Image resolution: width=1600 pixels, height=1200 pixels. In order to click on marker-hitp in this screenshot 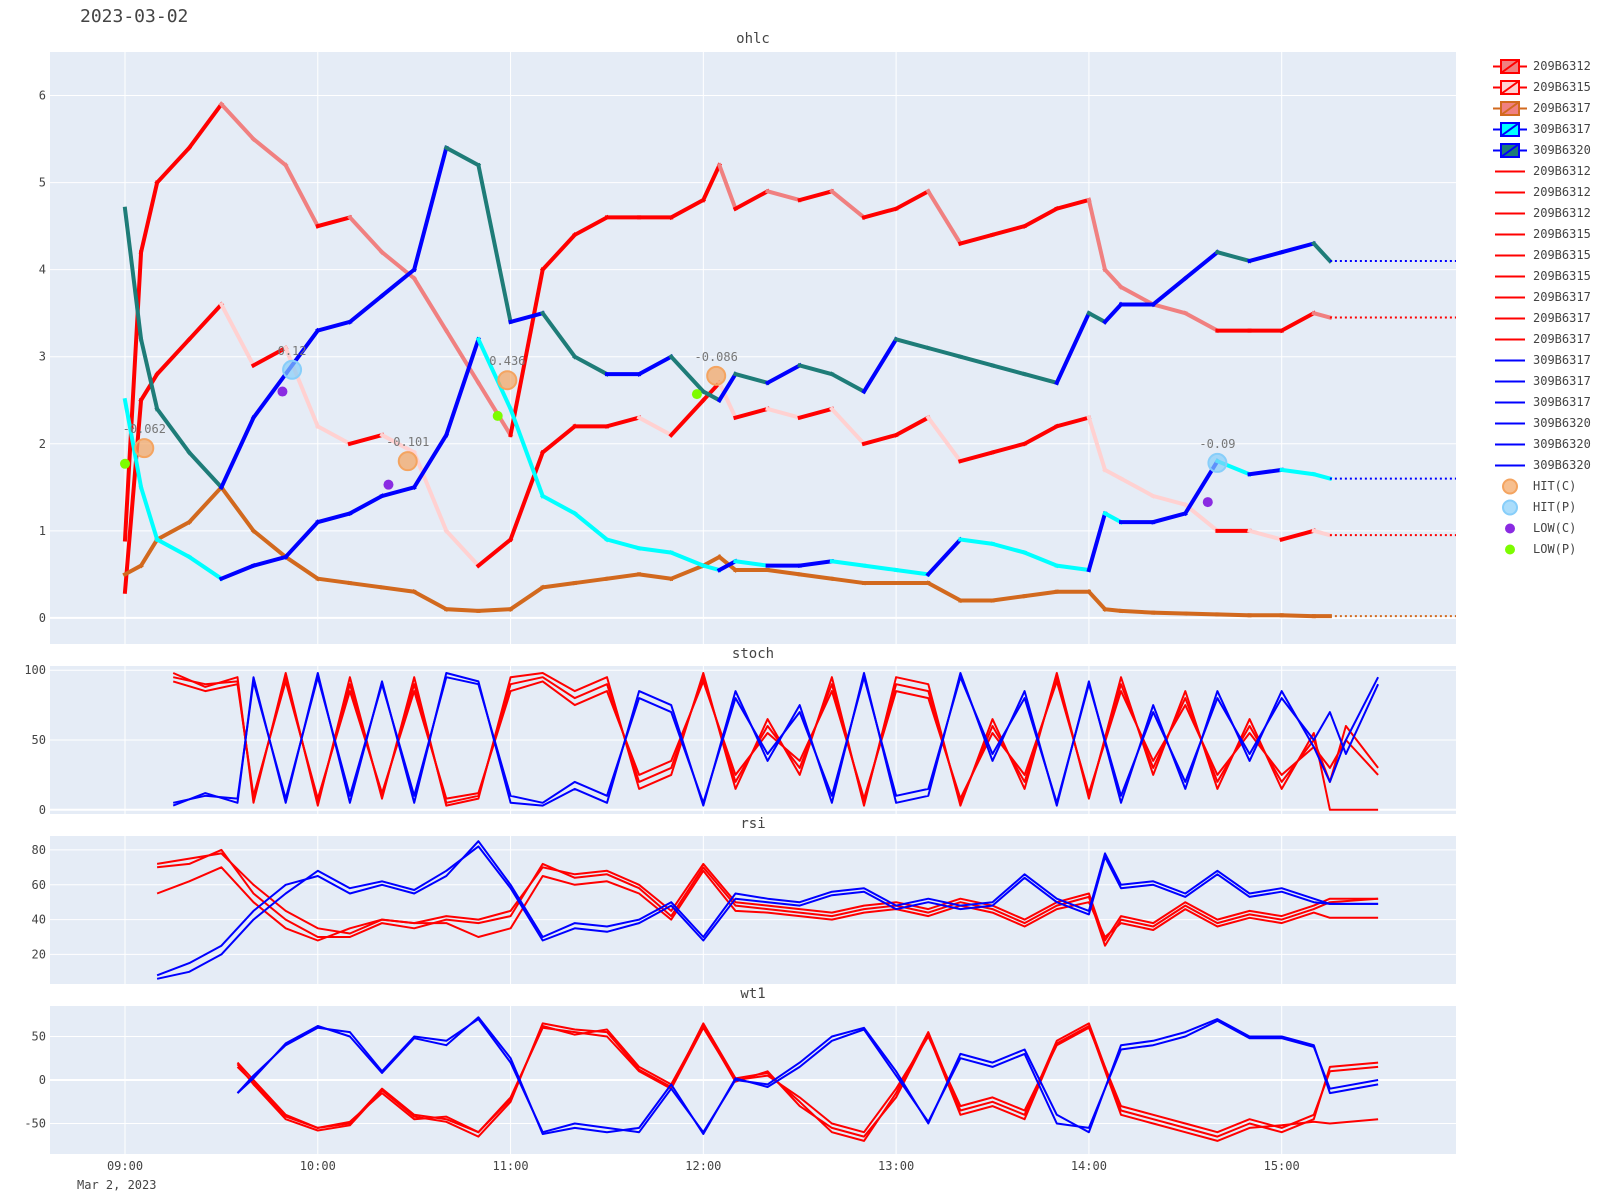, I will do `click(292, 369)`.